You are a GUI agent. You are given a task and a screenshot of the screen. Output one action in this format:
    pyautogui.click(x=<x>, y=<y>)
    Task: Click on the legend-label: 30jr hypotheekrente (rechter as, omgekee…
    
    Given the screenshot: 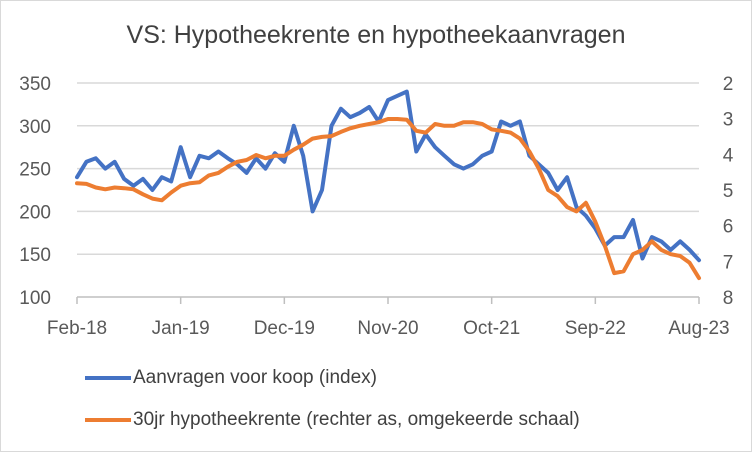 What is the action you would take?
    pyautogui.click(x=356, y=419)
    